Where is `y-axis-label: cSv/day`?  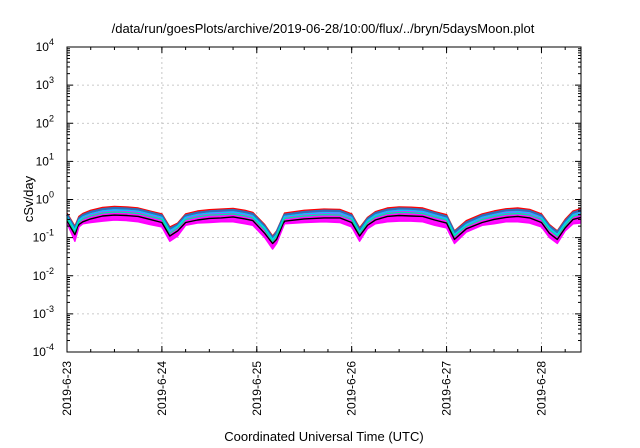 y-axis-label: cSv/day is located at coordinates (28, 198).